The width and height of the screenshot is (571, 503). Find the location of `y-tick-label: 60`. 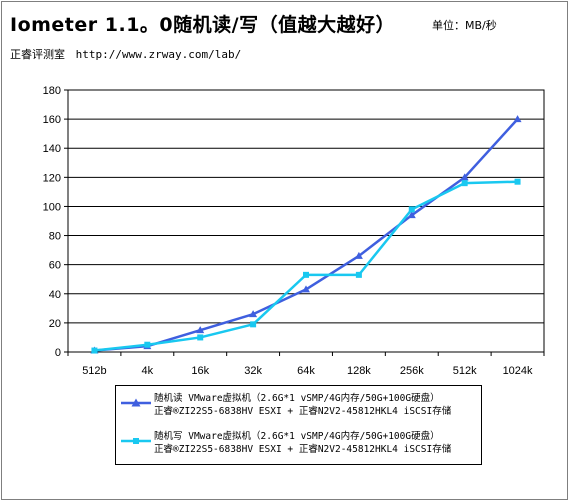

y-tick-label: 60 is located at coordinates (55, 266).